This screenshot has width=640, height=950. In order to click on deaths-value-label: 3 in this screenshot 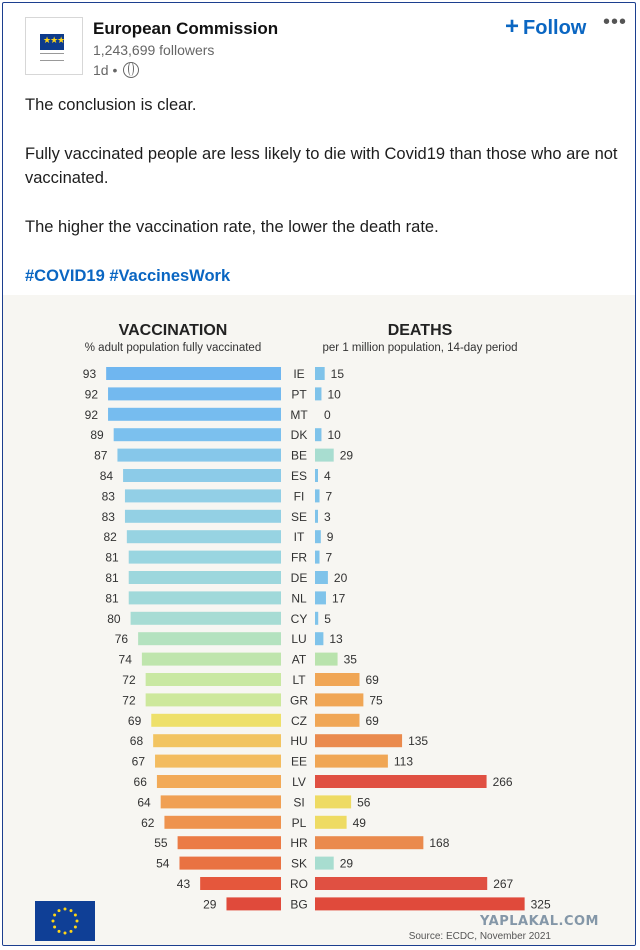, I will do `click(327, 517)`.